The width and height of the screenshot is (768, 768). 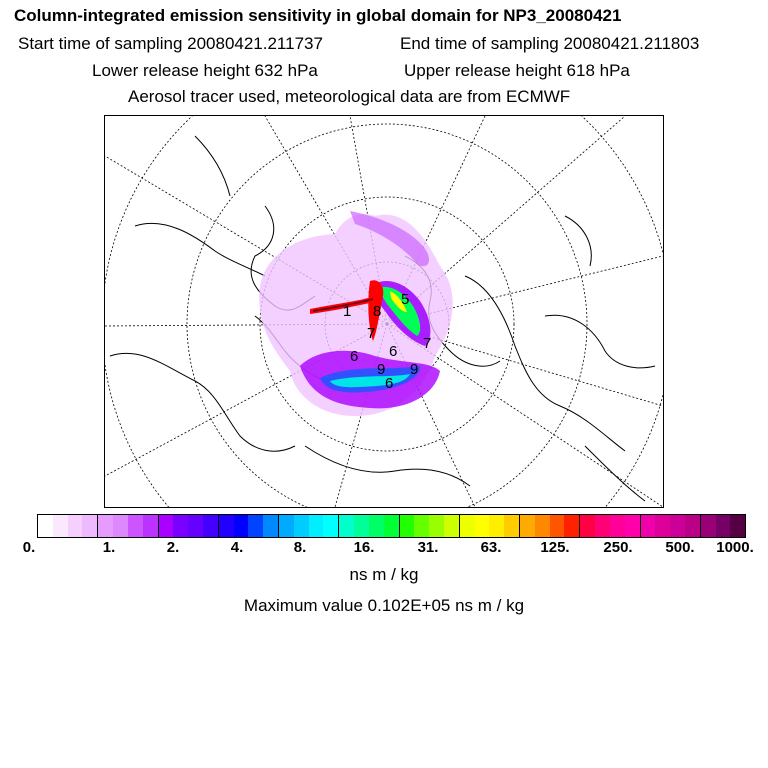 I want to click on colorbar-unit: ns m / kg, so click(x=384, y=574).